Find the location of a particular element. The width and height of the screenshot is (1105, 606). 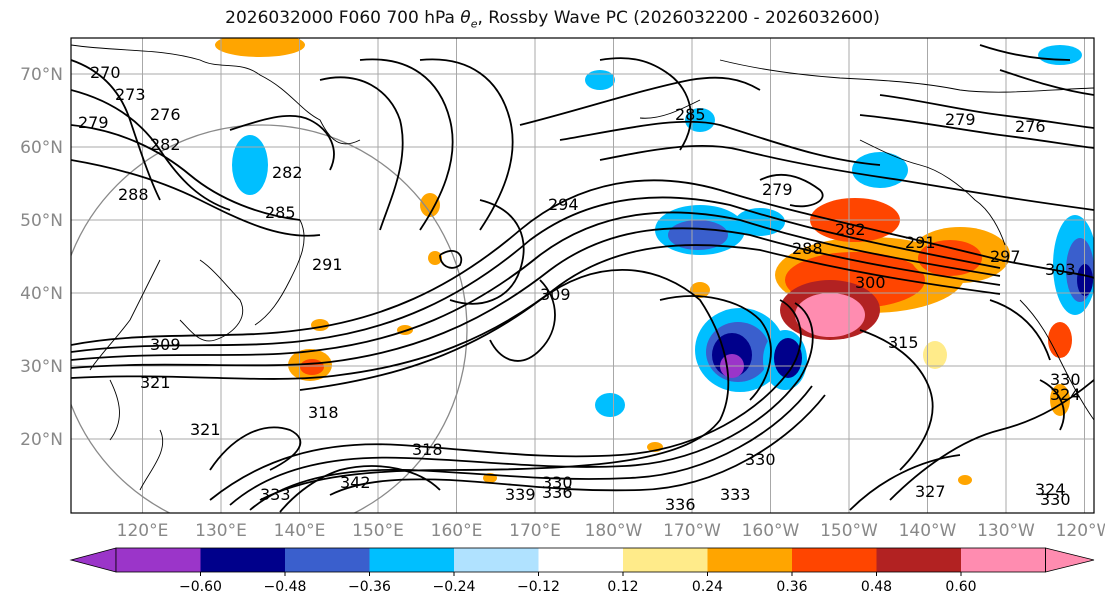

contour-label: 339 is located at coordinates (520, 494).